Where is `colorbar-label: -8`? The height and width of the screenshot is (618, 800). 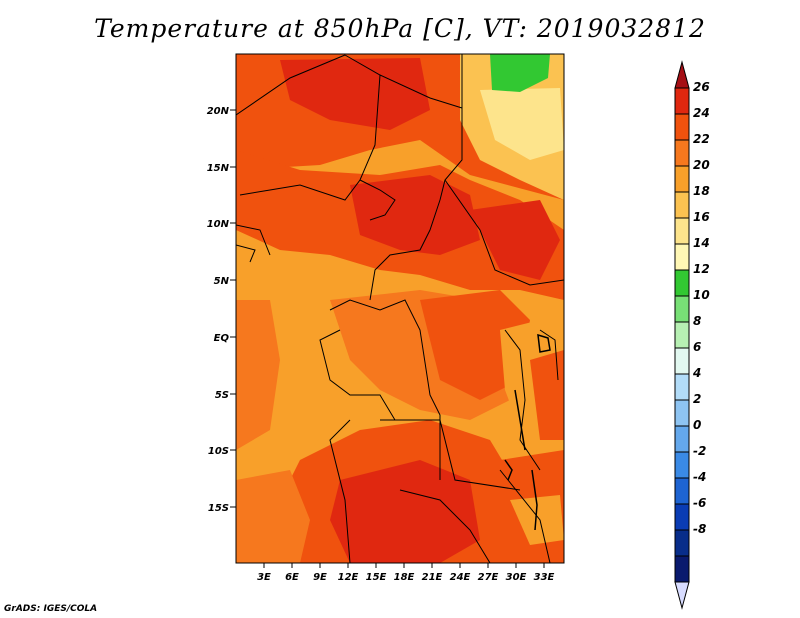 colorbar-label: -8 is located at coordinates (699, 529).